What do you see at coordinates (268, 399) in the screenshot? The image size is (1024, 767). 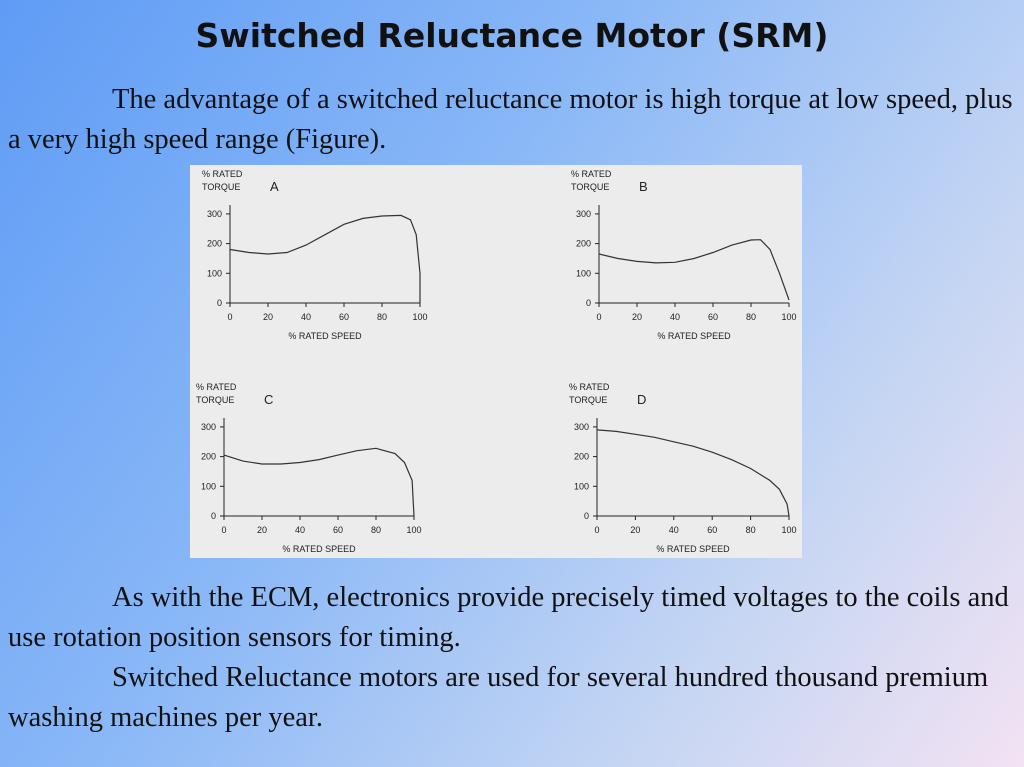 I see `chart-title: C` at bounding box center [268, 399].